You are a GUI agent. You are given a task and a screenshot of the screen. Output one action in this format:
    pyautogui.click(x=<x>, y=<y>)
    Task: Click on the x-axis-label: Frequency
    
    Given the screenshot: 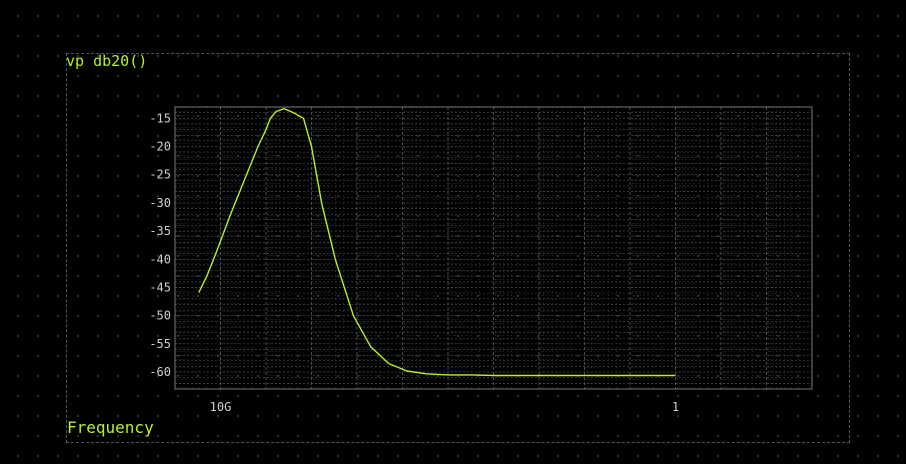 What is the action you would take?
    pyautogui.click(x=110, y=427)
    